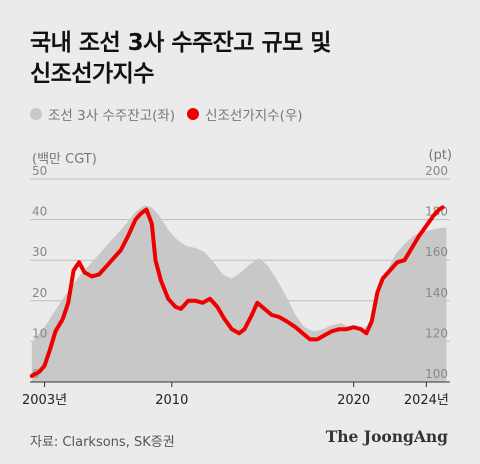 This screenshot has height=464, width=480. Describe the element at coordinates (180, 43) in the screenshot. I see `title-line-1: 국내 조선 3사 수주잔고 규모 및` at that location.